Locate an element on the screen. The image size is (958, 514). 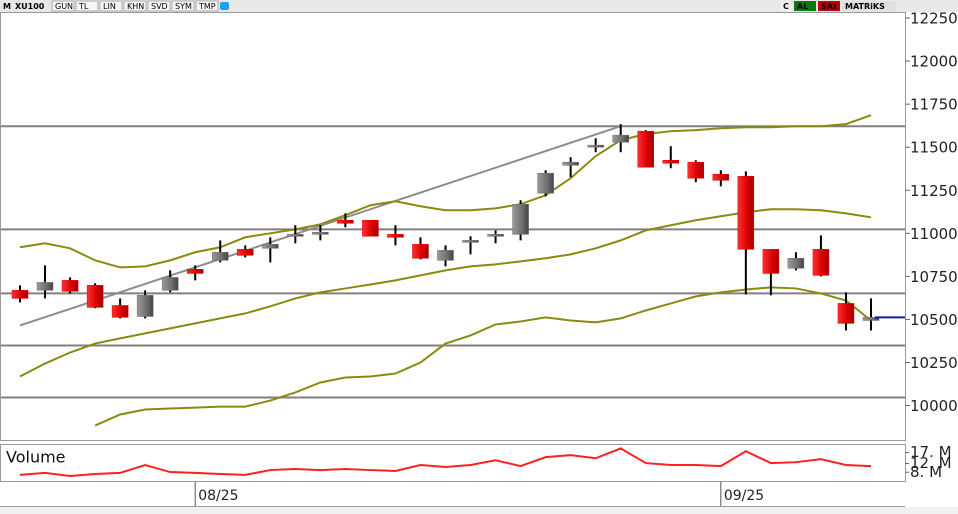
toolbar-item: TL is located at coordinates (83, 6).